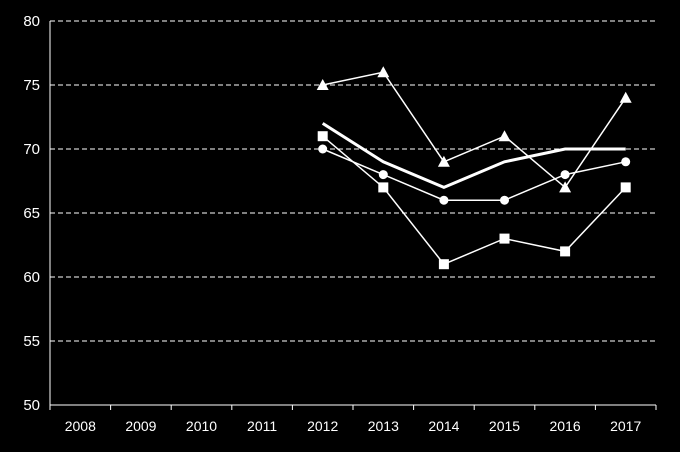 This screenshot has width=680, height=452. Describe the element at coordinates (262, 426) in the screenshot. I see `x-tick-label-2011: 2011` at that location.